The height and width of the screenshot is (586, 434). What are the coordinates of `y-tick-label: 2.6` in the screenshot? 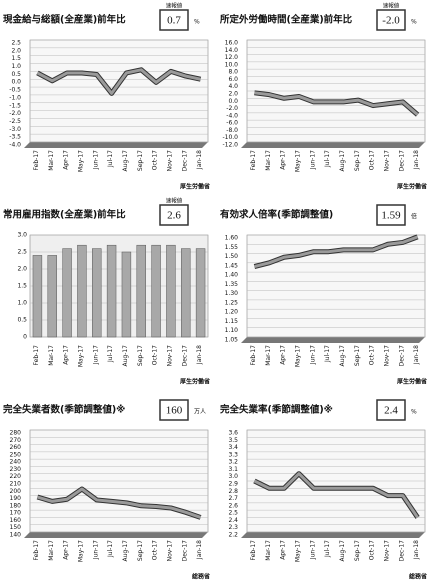 It's located at (233, 505).